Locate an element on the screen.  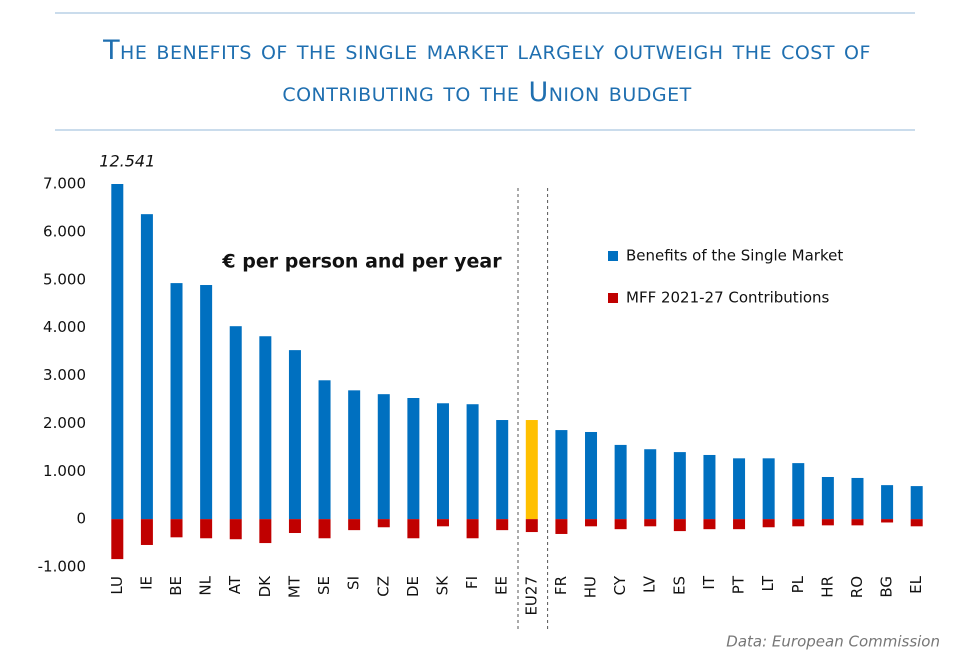
x-tick-label: LU is located at coordinates (117, 585).